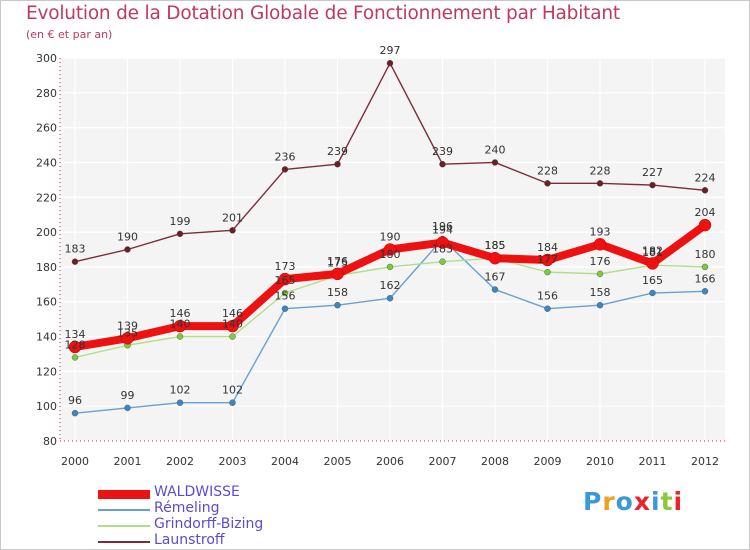 This screenshot has height=550, width=750. What do you see at coordinates (609, 501) in the screenshot?
I see `logo-letter: r` at bounding box center [609, 501].